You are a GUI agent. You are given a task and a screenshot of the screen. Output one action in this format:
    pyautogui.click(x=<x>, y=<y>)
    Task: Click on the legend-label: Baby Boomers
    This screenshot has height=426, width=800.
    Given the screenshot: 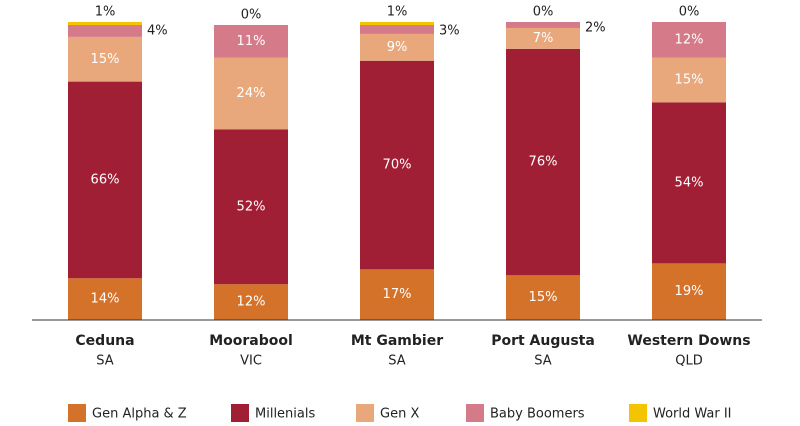 What is the action you would take?
    pyautogui.click(x=537, y=414)
    